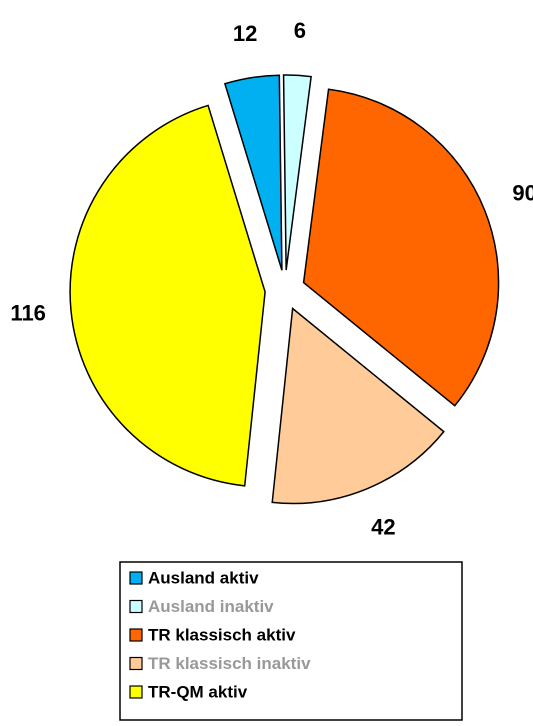 The width and height of the screenshot is (533, 726). Describe the element at coordinates (383, 526) in the screenshot. I see `data-label: 42` at that location.